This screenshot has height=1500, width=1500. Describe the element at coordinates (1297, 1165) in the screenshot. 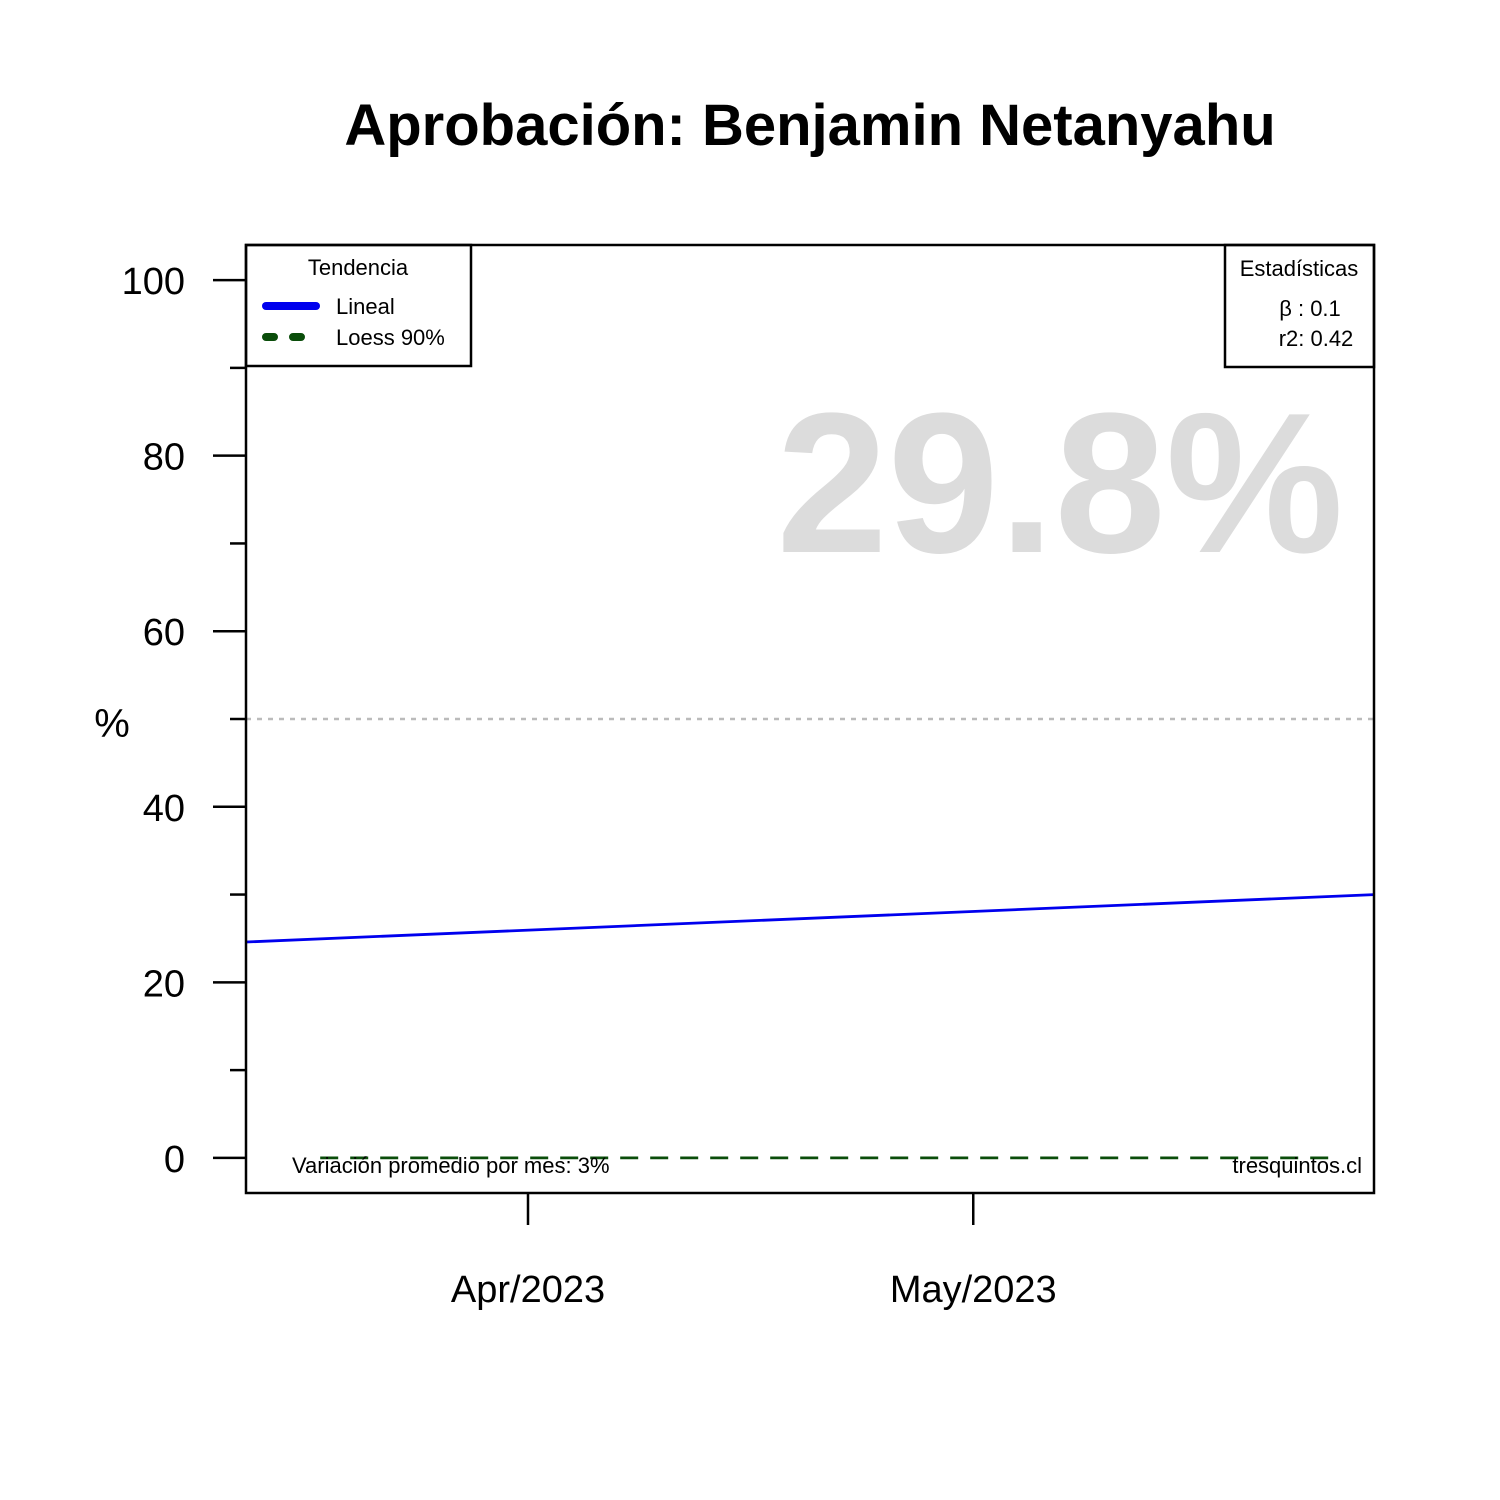

I see `footer-source: tresquintos.cl` at that location.